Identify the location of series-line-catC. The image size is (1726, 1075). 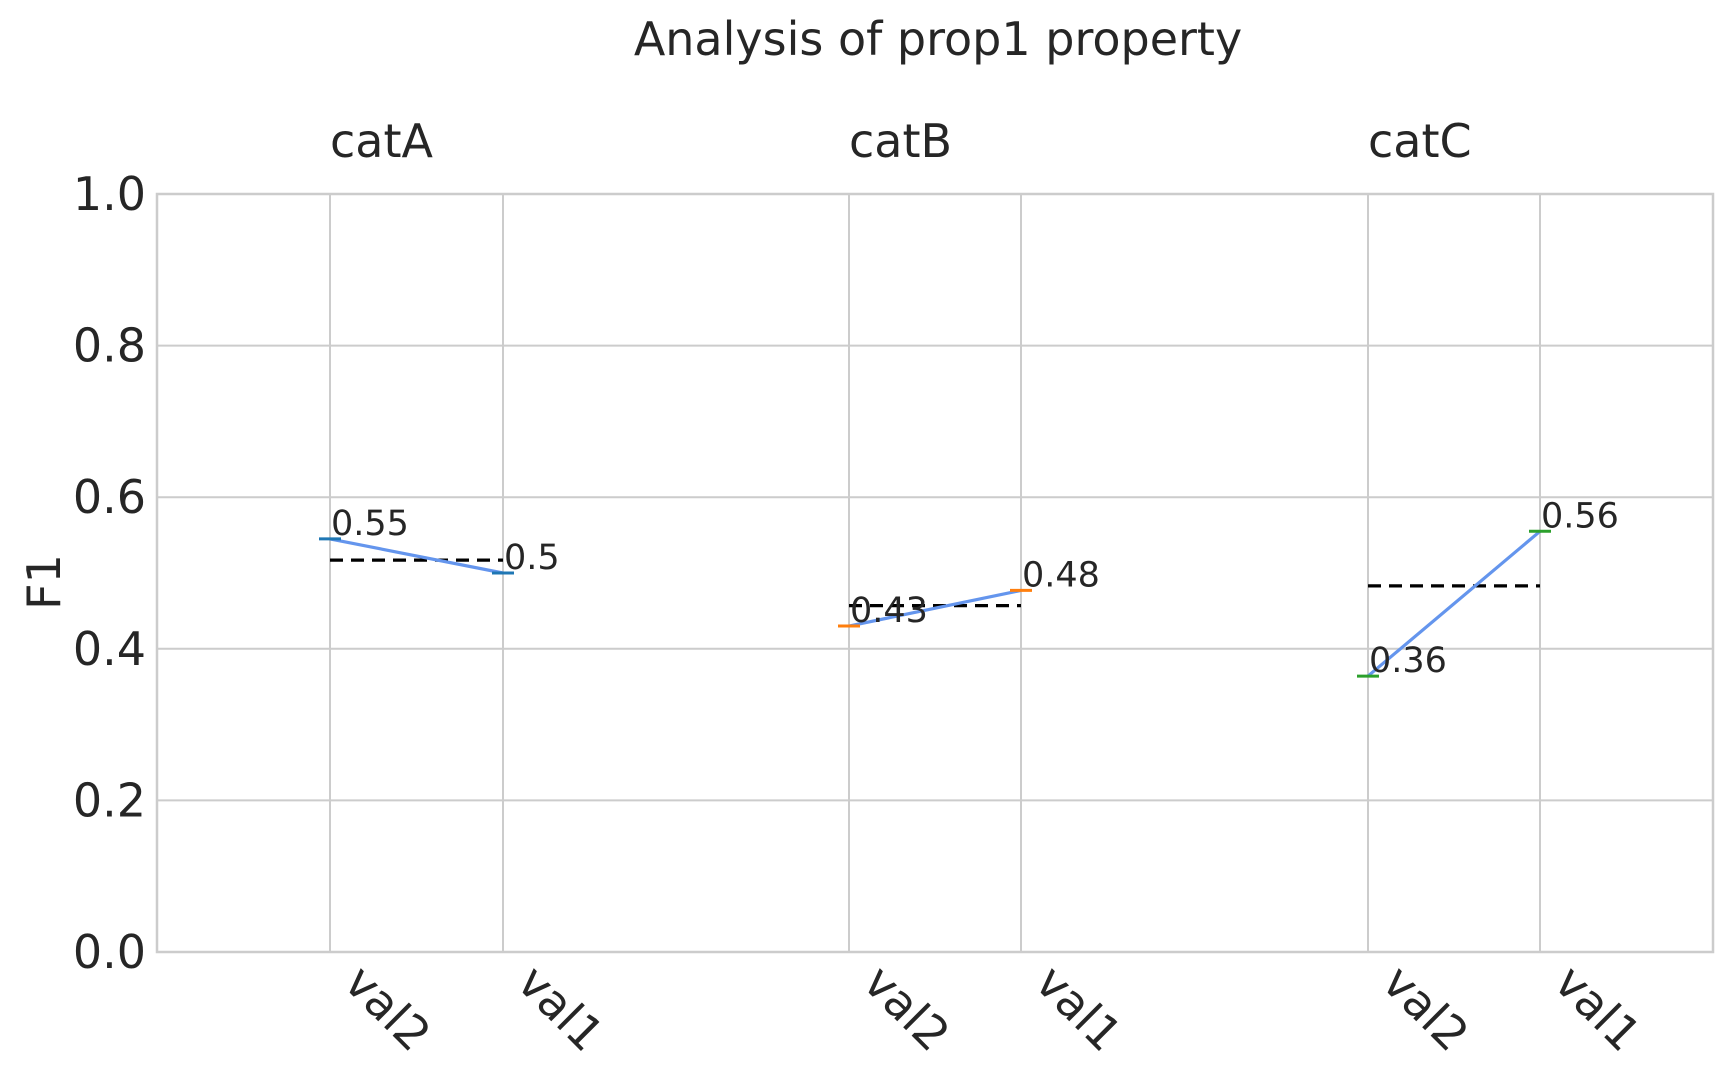
(1454, 604).